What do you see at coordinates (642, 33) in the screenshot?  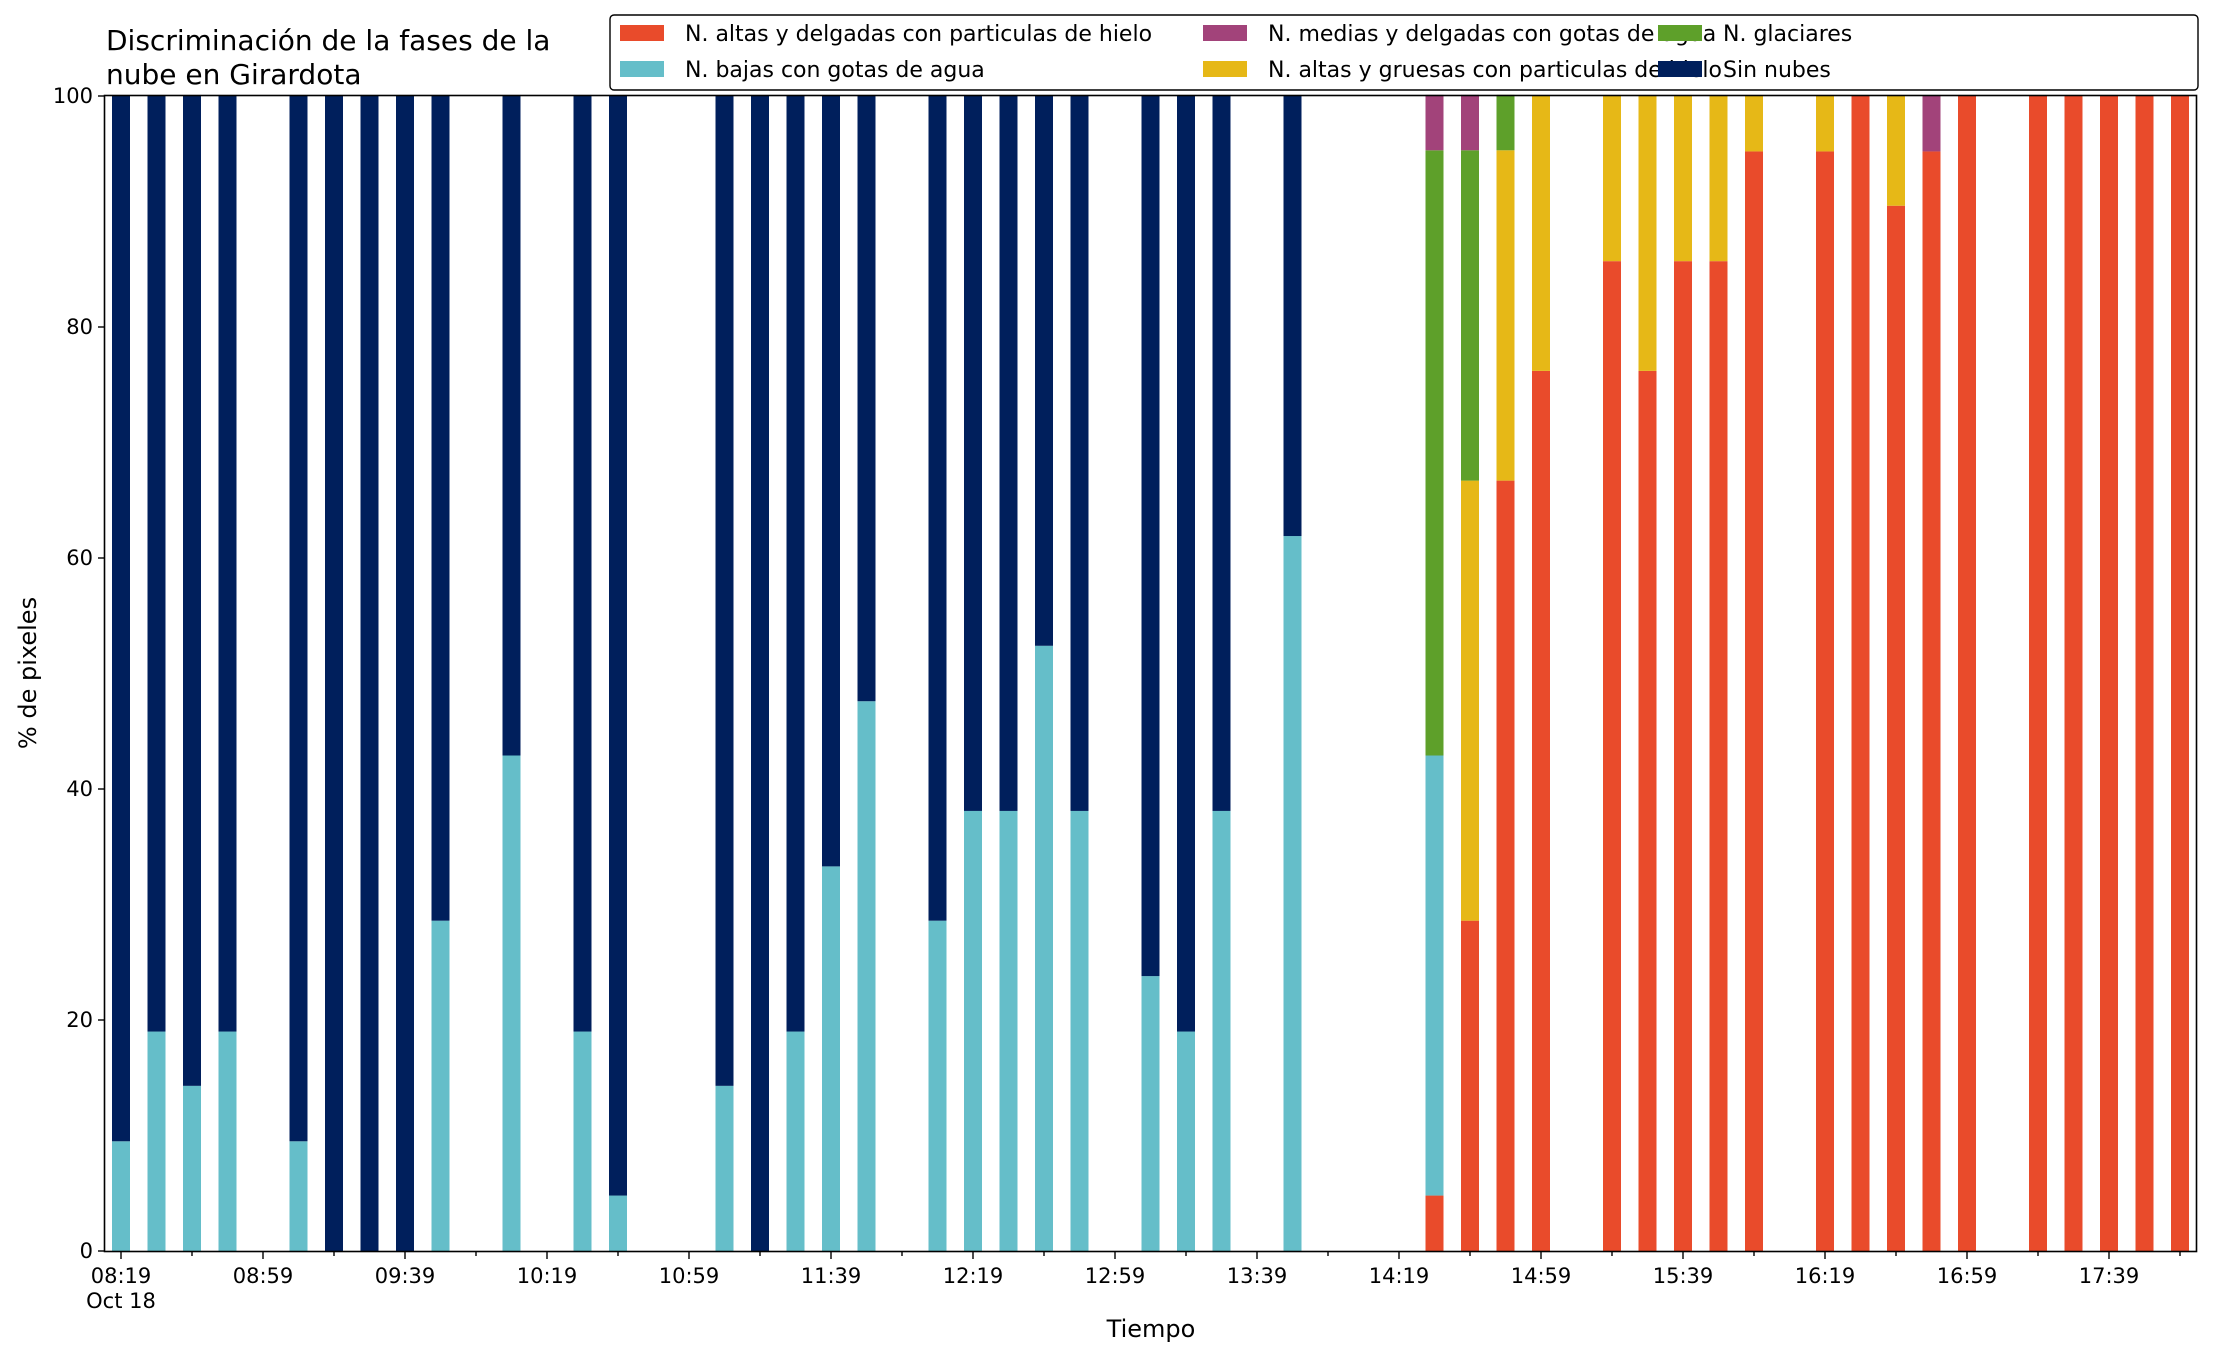 I see `legend-swatch-n-altas-y-delgadas-con-particulas-de-hielo` at bounding box center [642, 33].